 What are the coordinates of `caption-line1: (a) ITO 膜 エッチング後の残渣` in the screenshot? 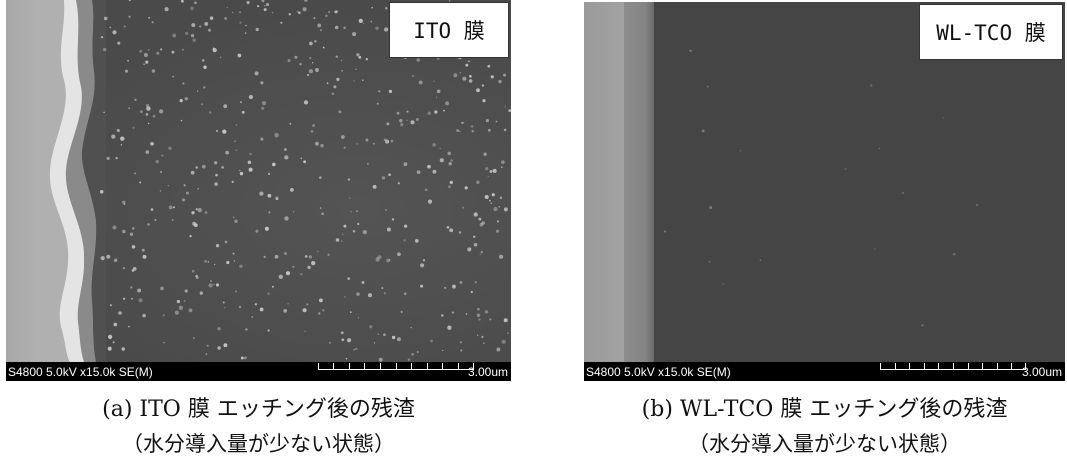 It's located at (258, 409).